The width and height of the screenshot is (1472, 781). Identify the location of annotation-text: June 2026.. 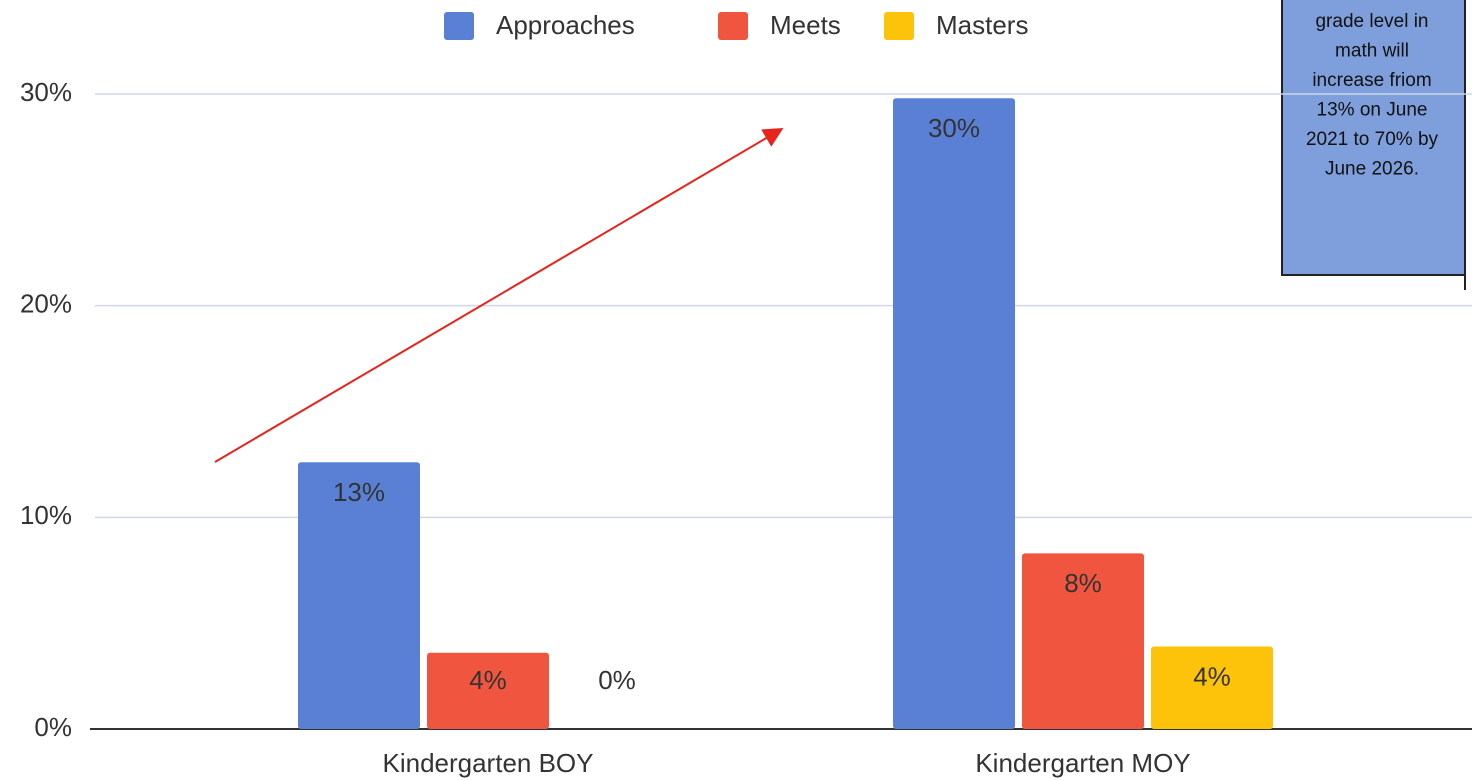
(1372, 169).